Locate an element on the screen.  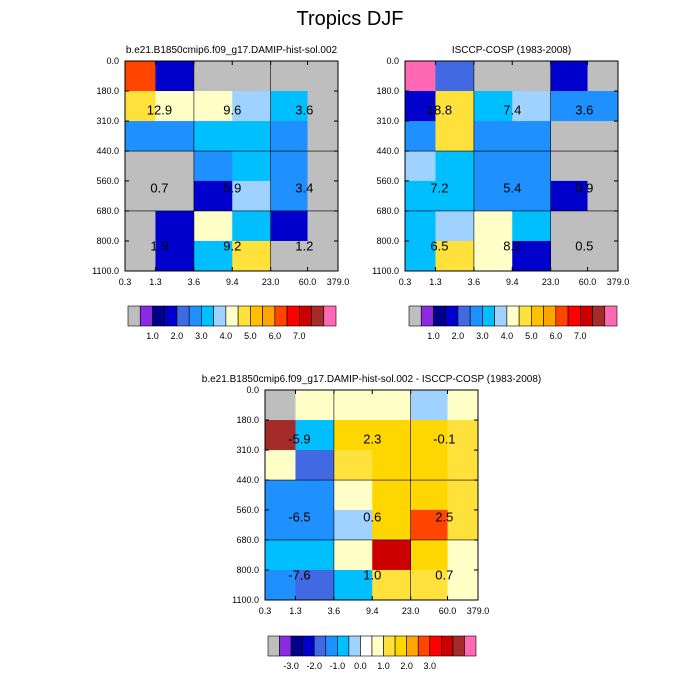
x-tick-label: 9.4 is located at coordinates (232, 282).